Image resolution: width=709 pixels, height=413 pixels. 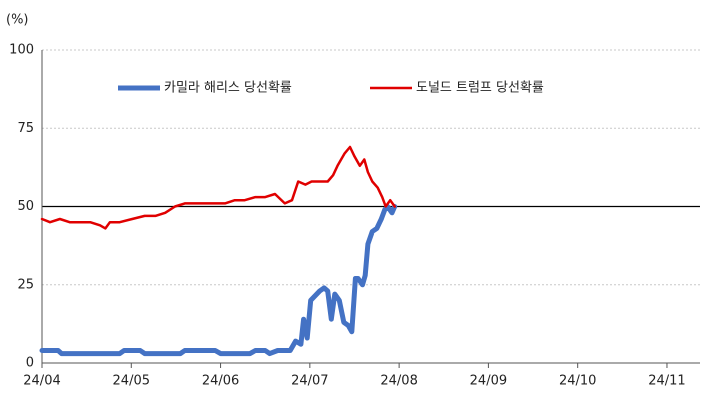 What do you see at coordinates (25, 284) in the screenshot?
I see `y-tick-label: 25` at bounding box center [25, 284].